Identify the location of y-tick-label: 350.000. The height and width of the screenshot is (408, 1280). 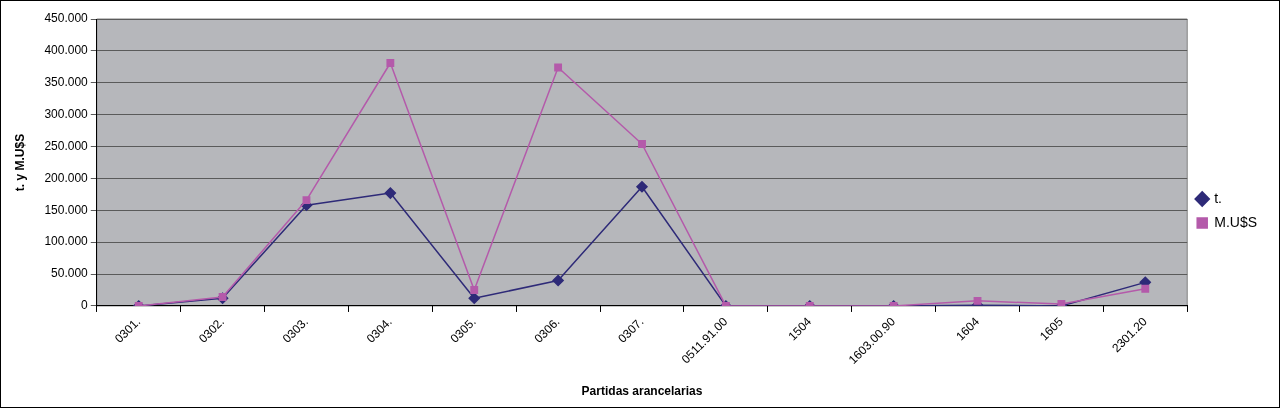
(66, 82).